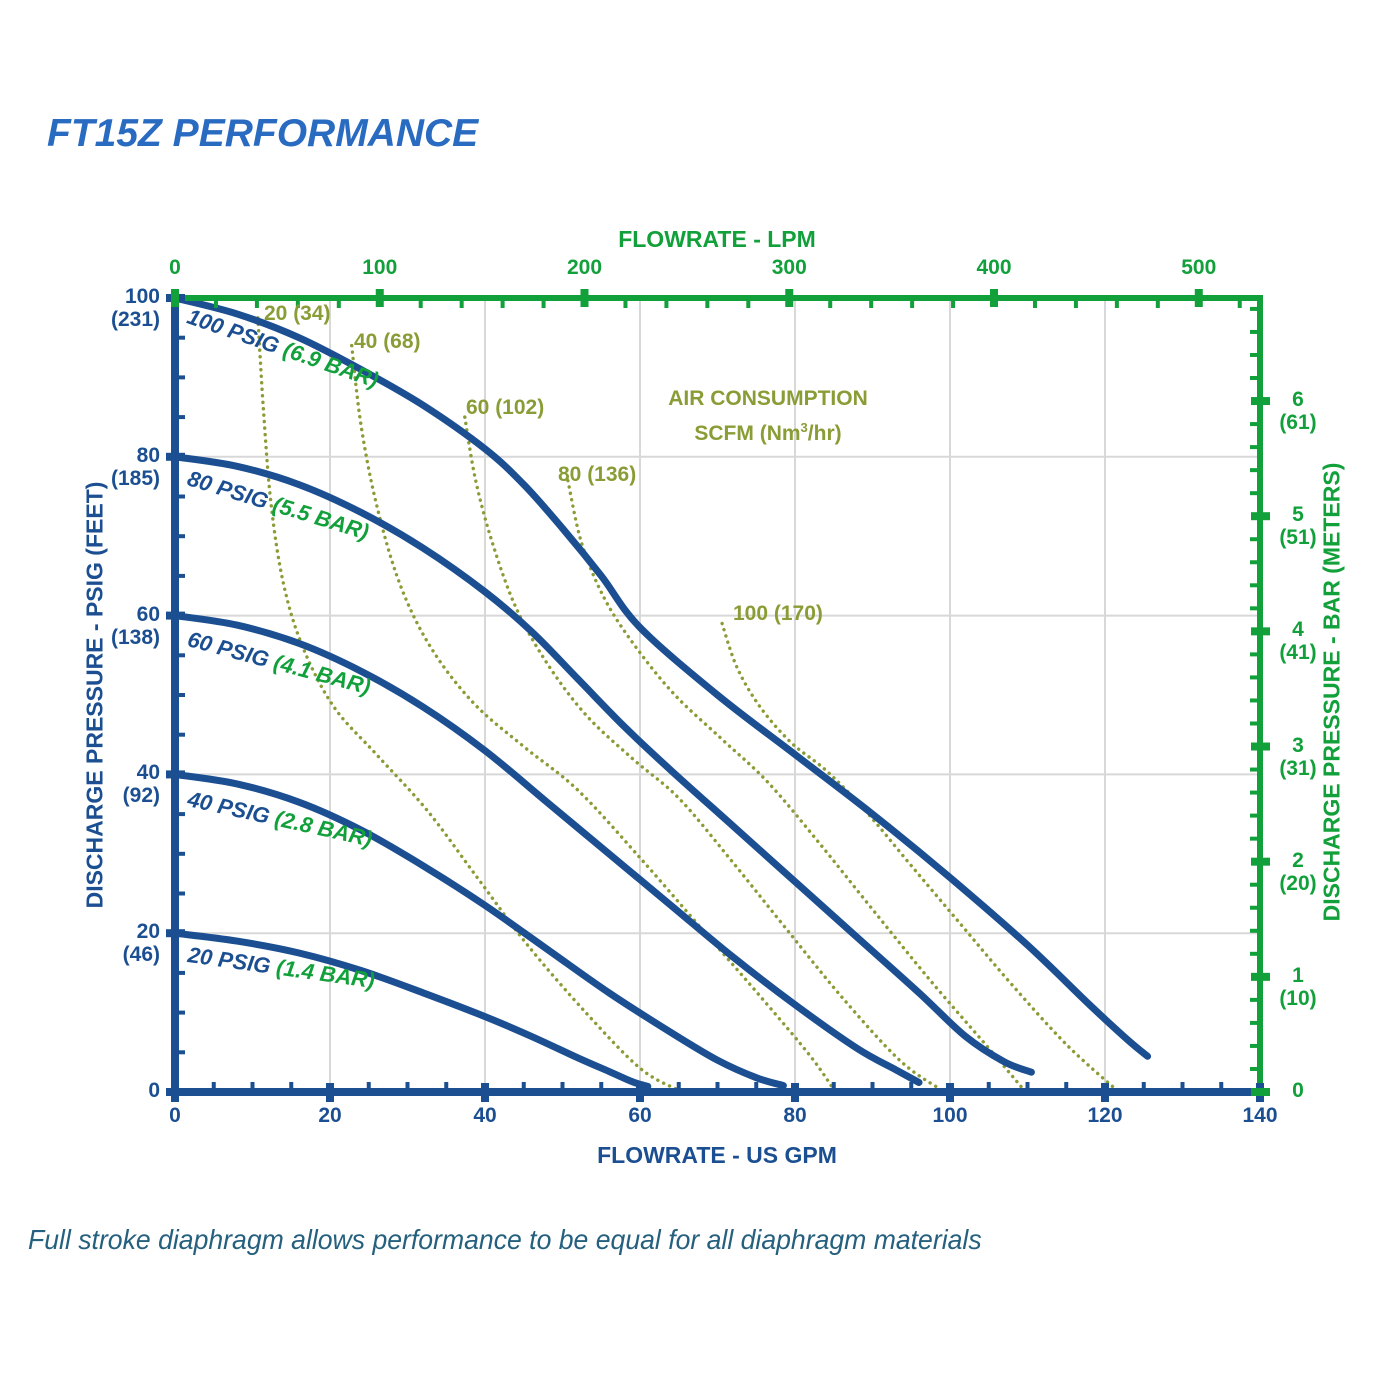 The image size is (1400, 1400). What do you see at coordinates (330, 1115) in the screenshot?
I see `bottom-tick-label-20: 20` at bounding box center [330, 1115].